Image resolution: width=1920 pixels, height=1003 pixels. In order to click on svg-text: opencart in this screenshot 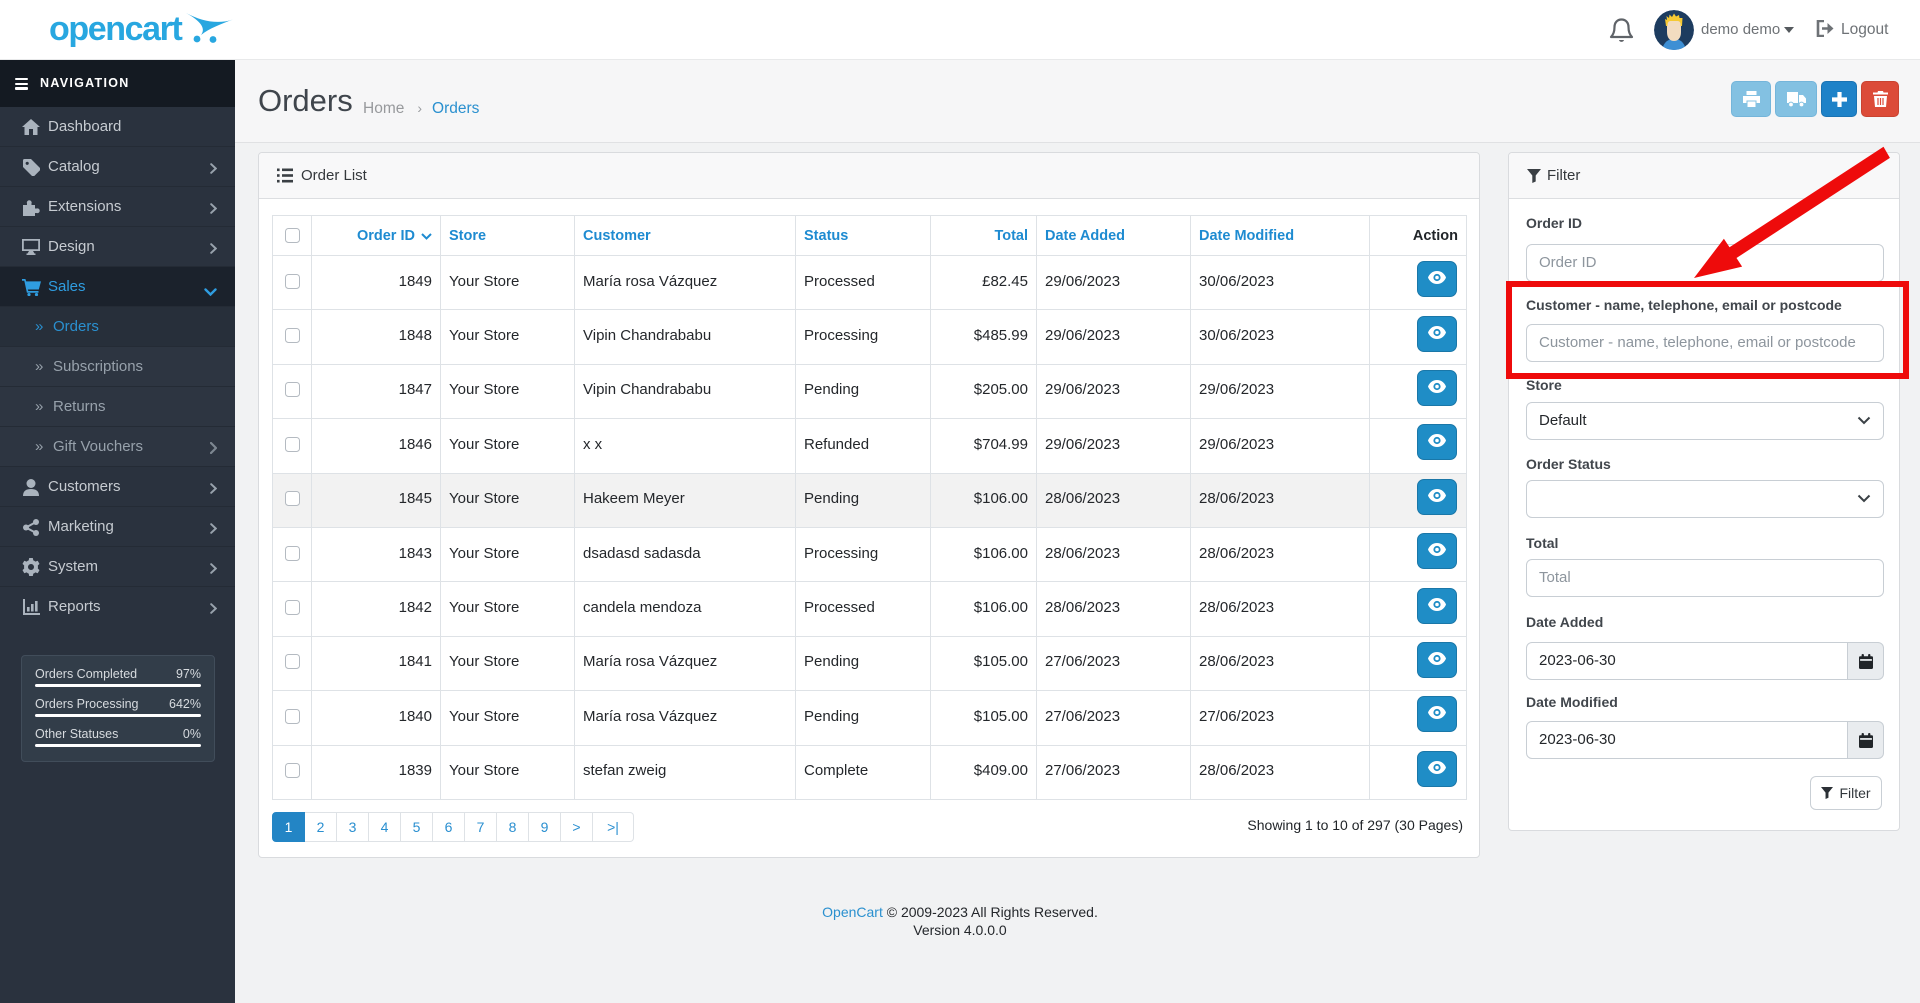, I will do `click(116, 29)`.